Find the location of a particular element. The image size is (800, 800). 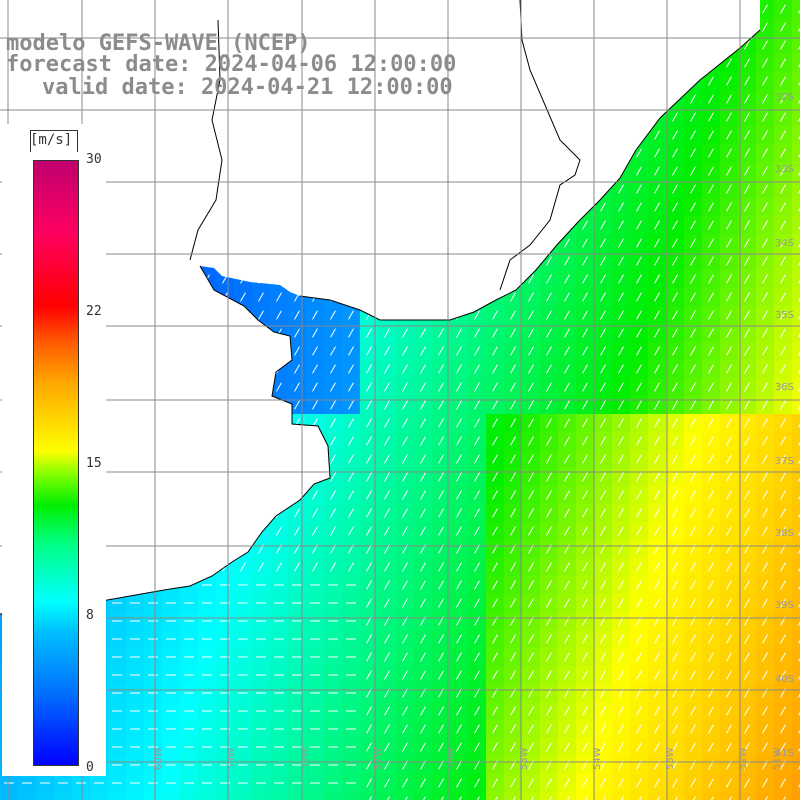

lon-label: 53W is located at coordinates (670, 758).